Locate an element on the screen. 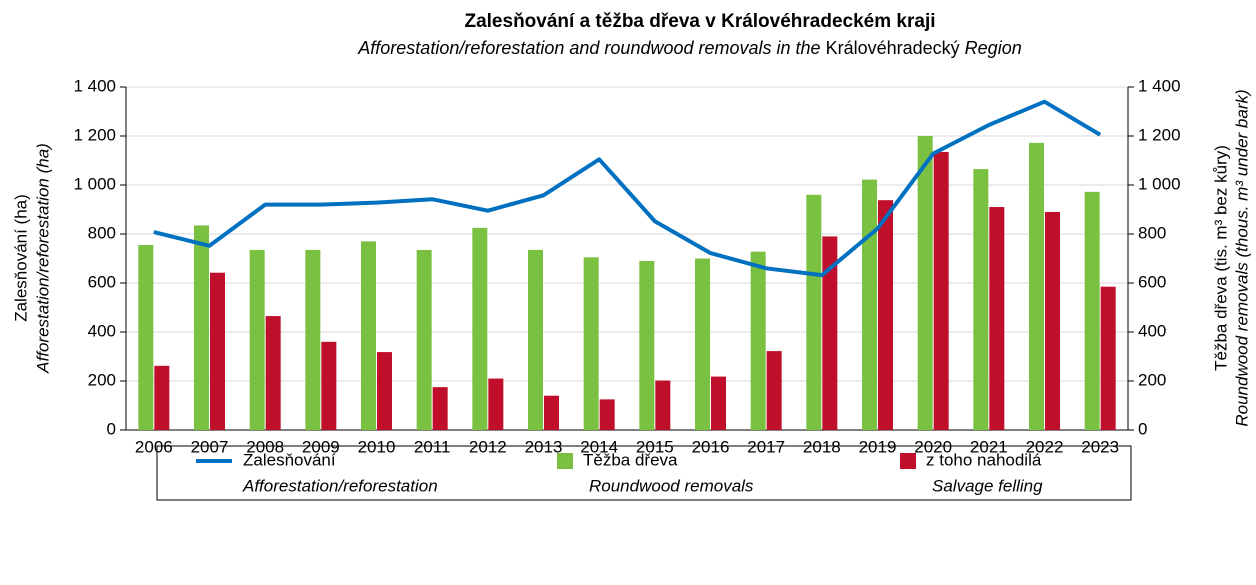 Image resolution: width=1256 pixels, height=585 pixels. x-tick-label: 2017 is located at coordinates (766, 446).